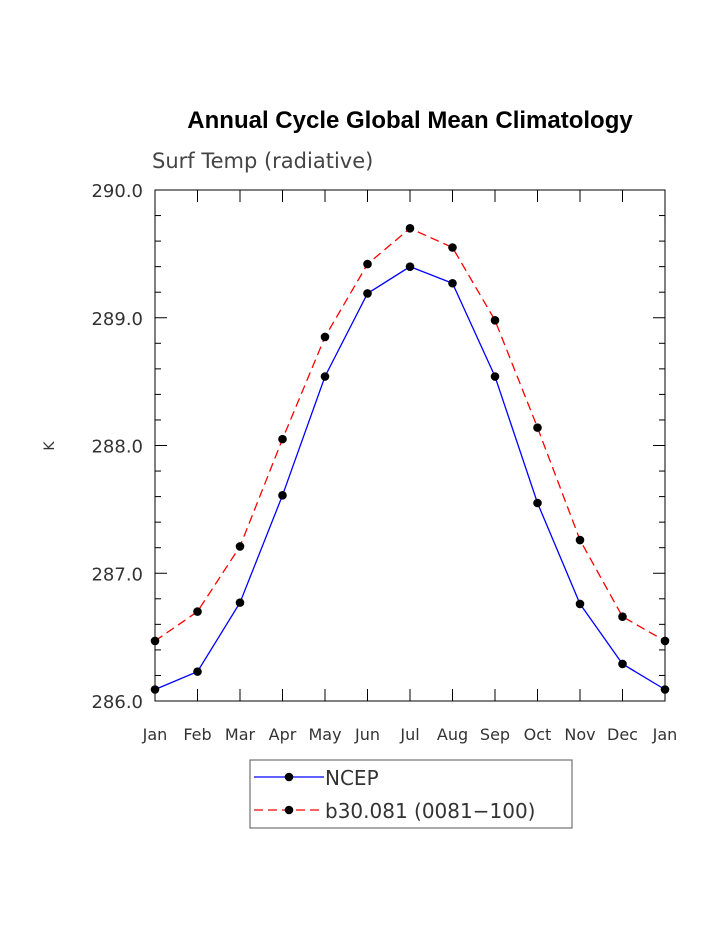  I want to click on y-tick-label: 287.0, so click(117, 574).